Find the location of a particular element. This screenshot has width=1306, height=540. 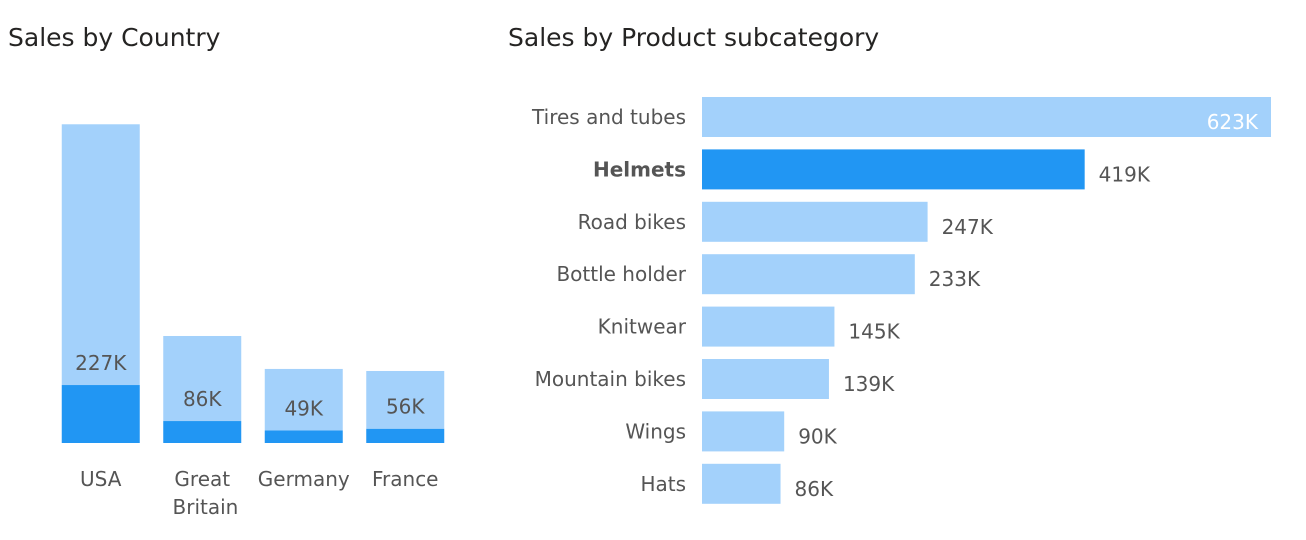

y-tick-label: Tires and tubes is located at coordinates (608, 117).